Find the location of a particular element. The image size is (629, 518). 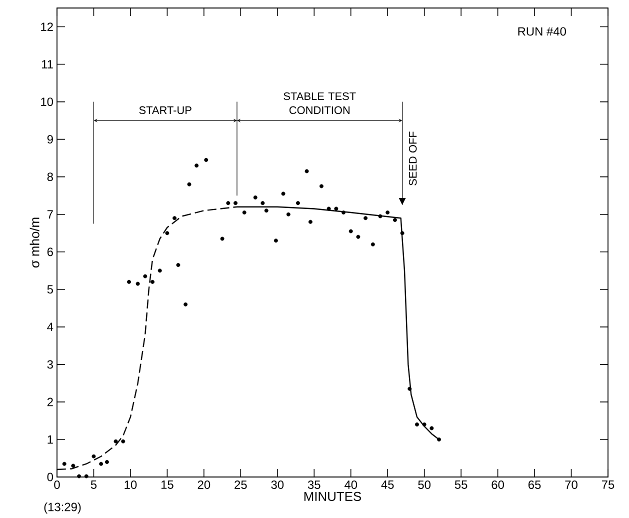

x-tick-label: 10 is located at coordinates (130, 484).